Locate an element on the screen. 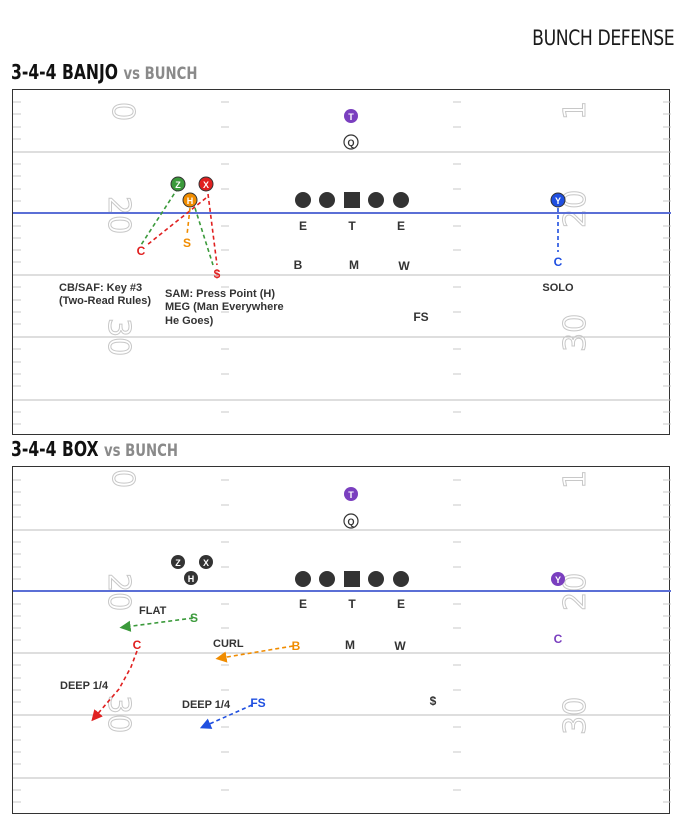  route-z is located at coordinates (159, 216).